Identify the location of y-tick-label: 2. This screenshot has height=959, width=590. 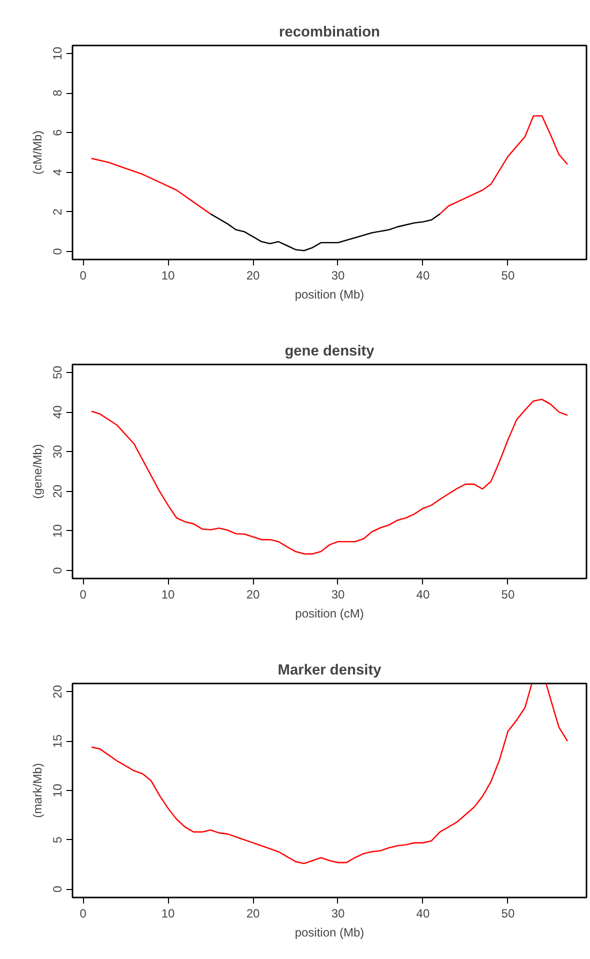
(57, 212).